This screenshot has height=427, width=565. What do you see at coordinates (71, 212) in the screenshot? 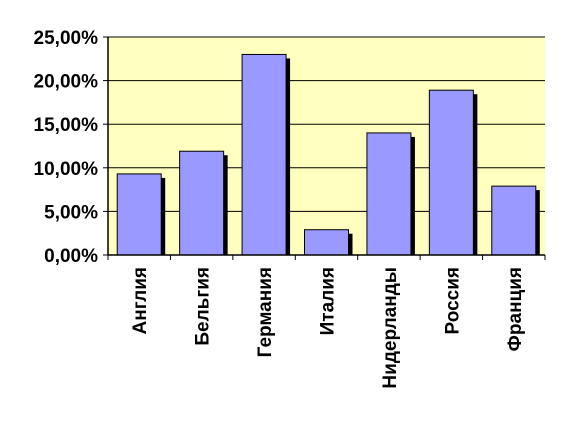
I see `y-tick-label: 5,00%` at bounding box center [71, 212].